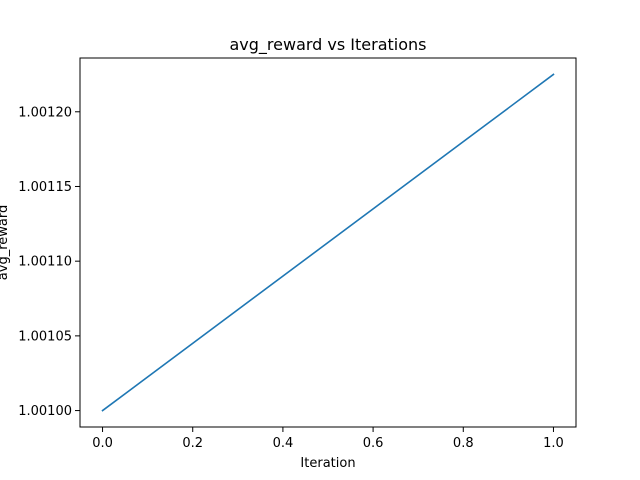 The width and height of the screenshot is (640, 480). What do you see at coordinates (102, 443) in the screenshot?
I see `x-tick-label: 0.0` at bounding box center [102, 443].